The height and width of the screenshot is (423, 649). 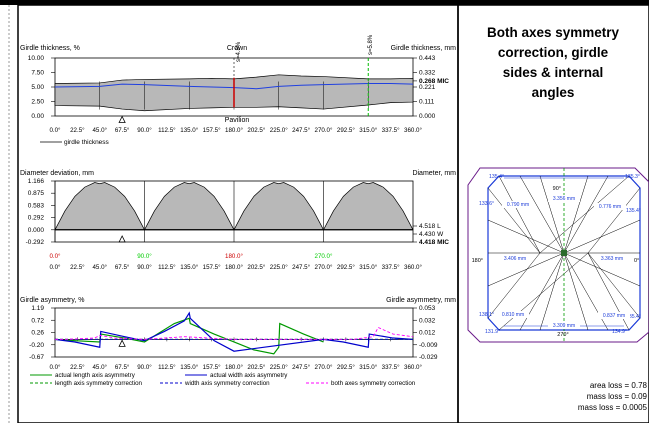 What do you see at coordinates (324, 2) in the screenshot?
I see `top-border` at bounding box center [324, 2].